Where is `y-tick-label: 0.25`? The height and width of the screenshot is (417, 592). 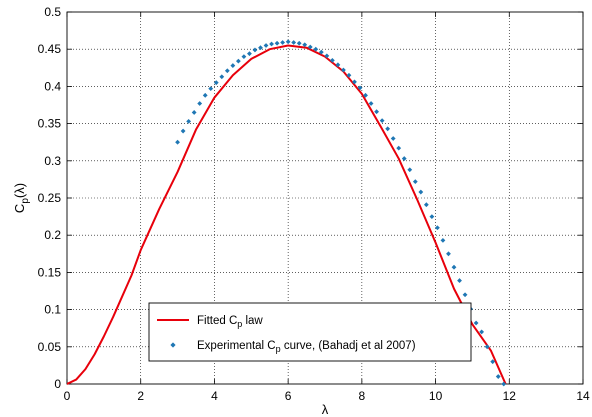 y-tick-label: 0.25 is located at coordinates (50, 198).